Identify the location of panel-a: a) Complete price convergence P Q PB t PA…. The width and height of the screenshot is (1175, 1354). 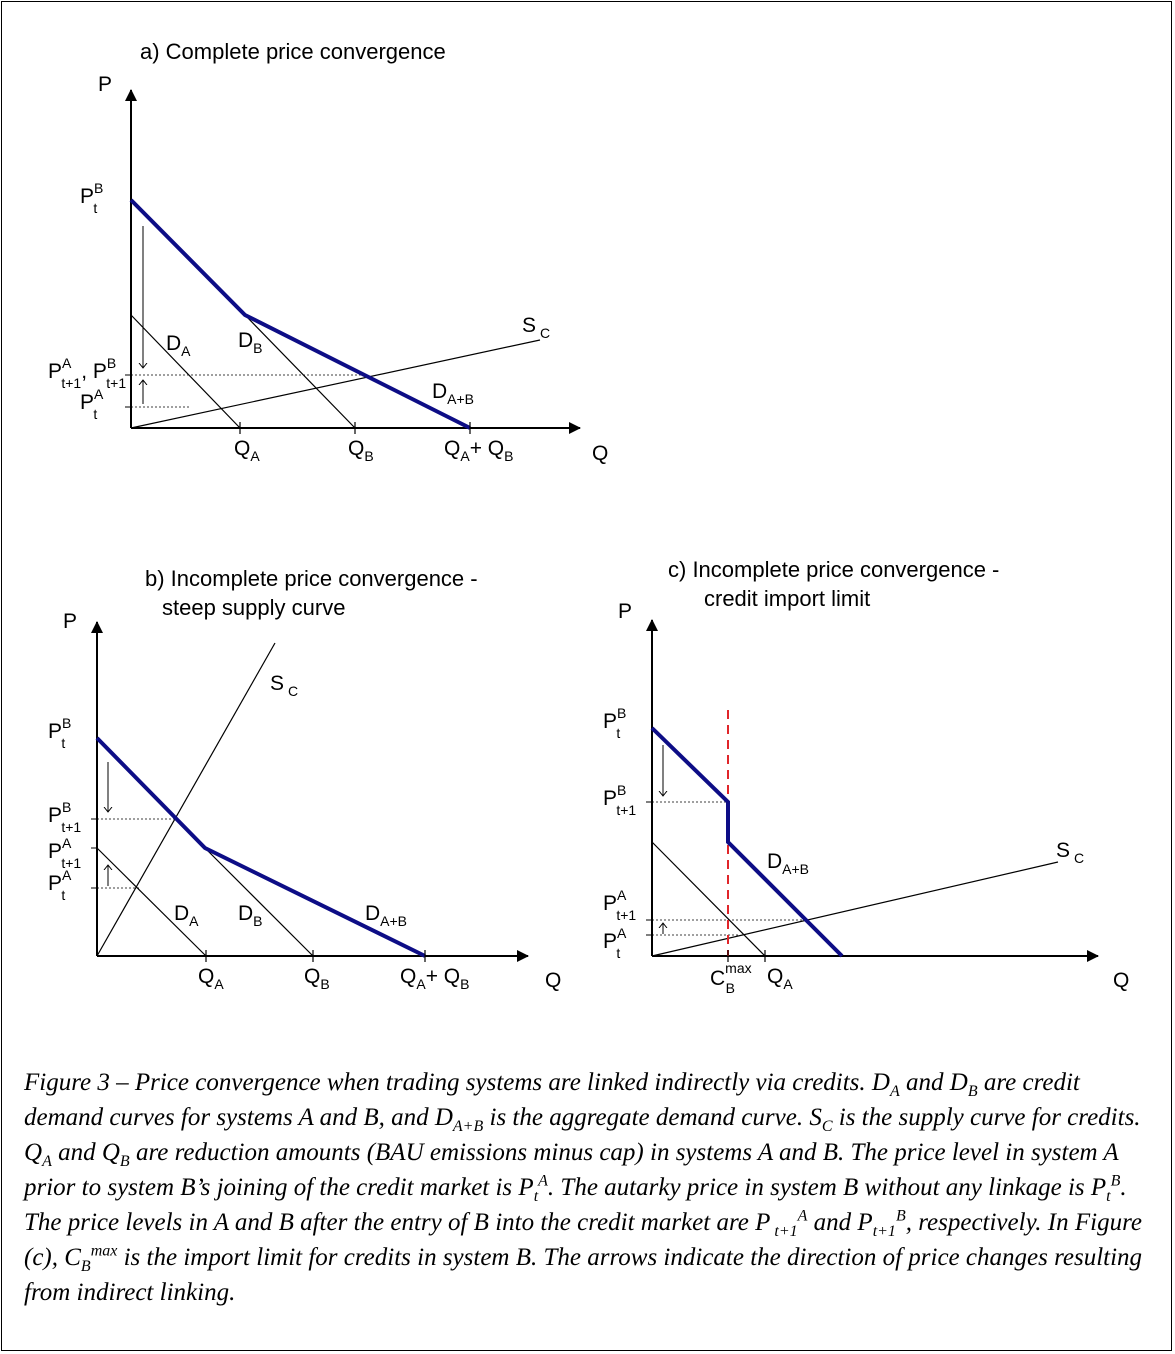
(328, 252).